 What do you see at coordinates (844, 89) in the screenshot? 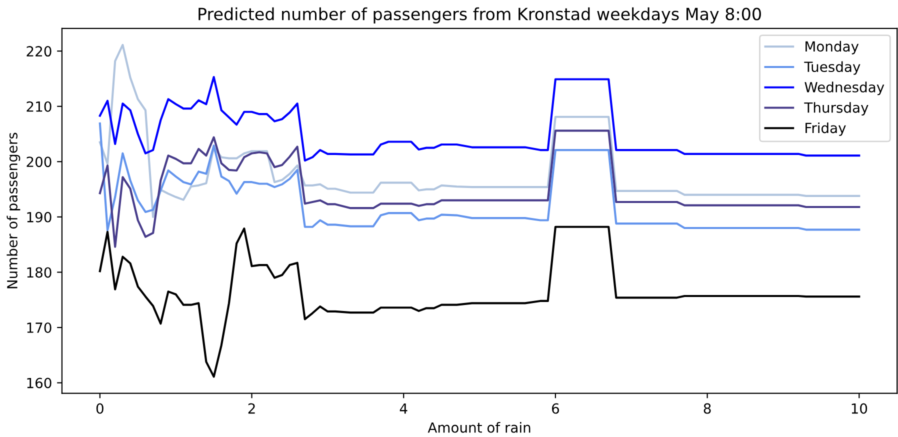
I see `legend-label: Wednesday` at bounding box center [844, 89].